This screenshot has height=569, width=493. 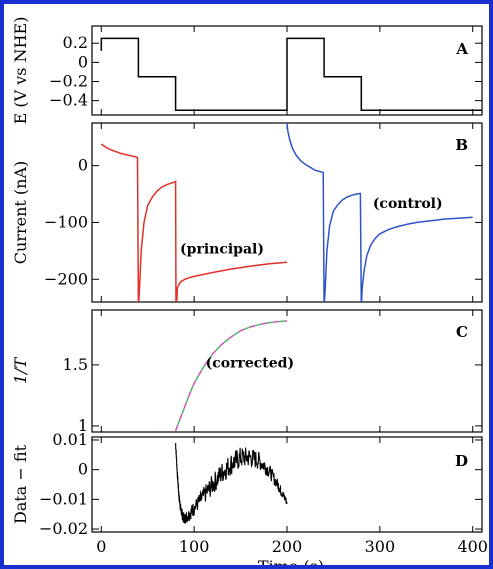 I want to click on panel-d-ytick-label: 0.01, so click(x=70, y=439).